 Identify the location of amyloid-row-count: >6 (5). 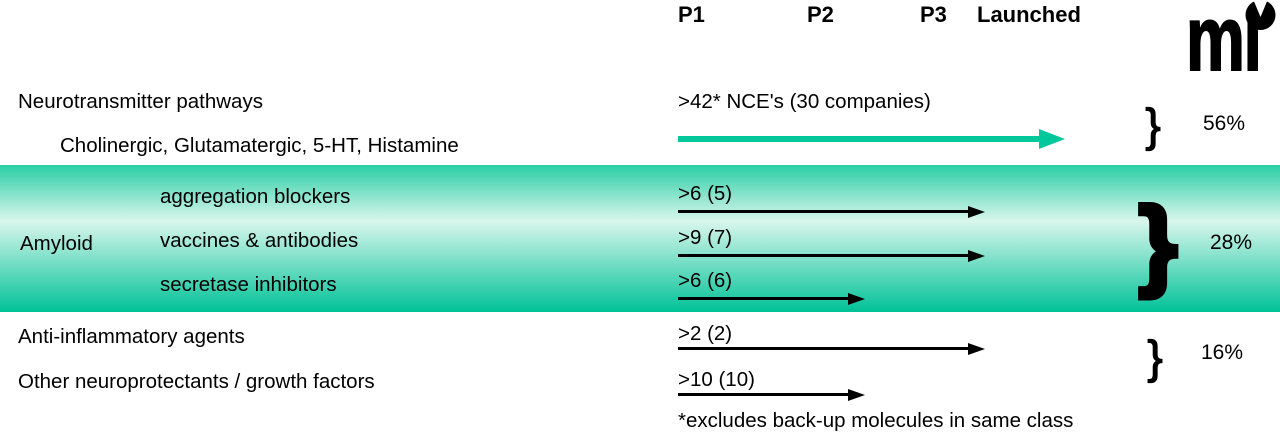
(705, 193).